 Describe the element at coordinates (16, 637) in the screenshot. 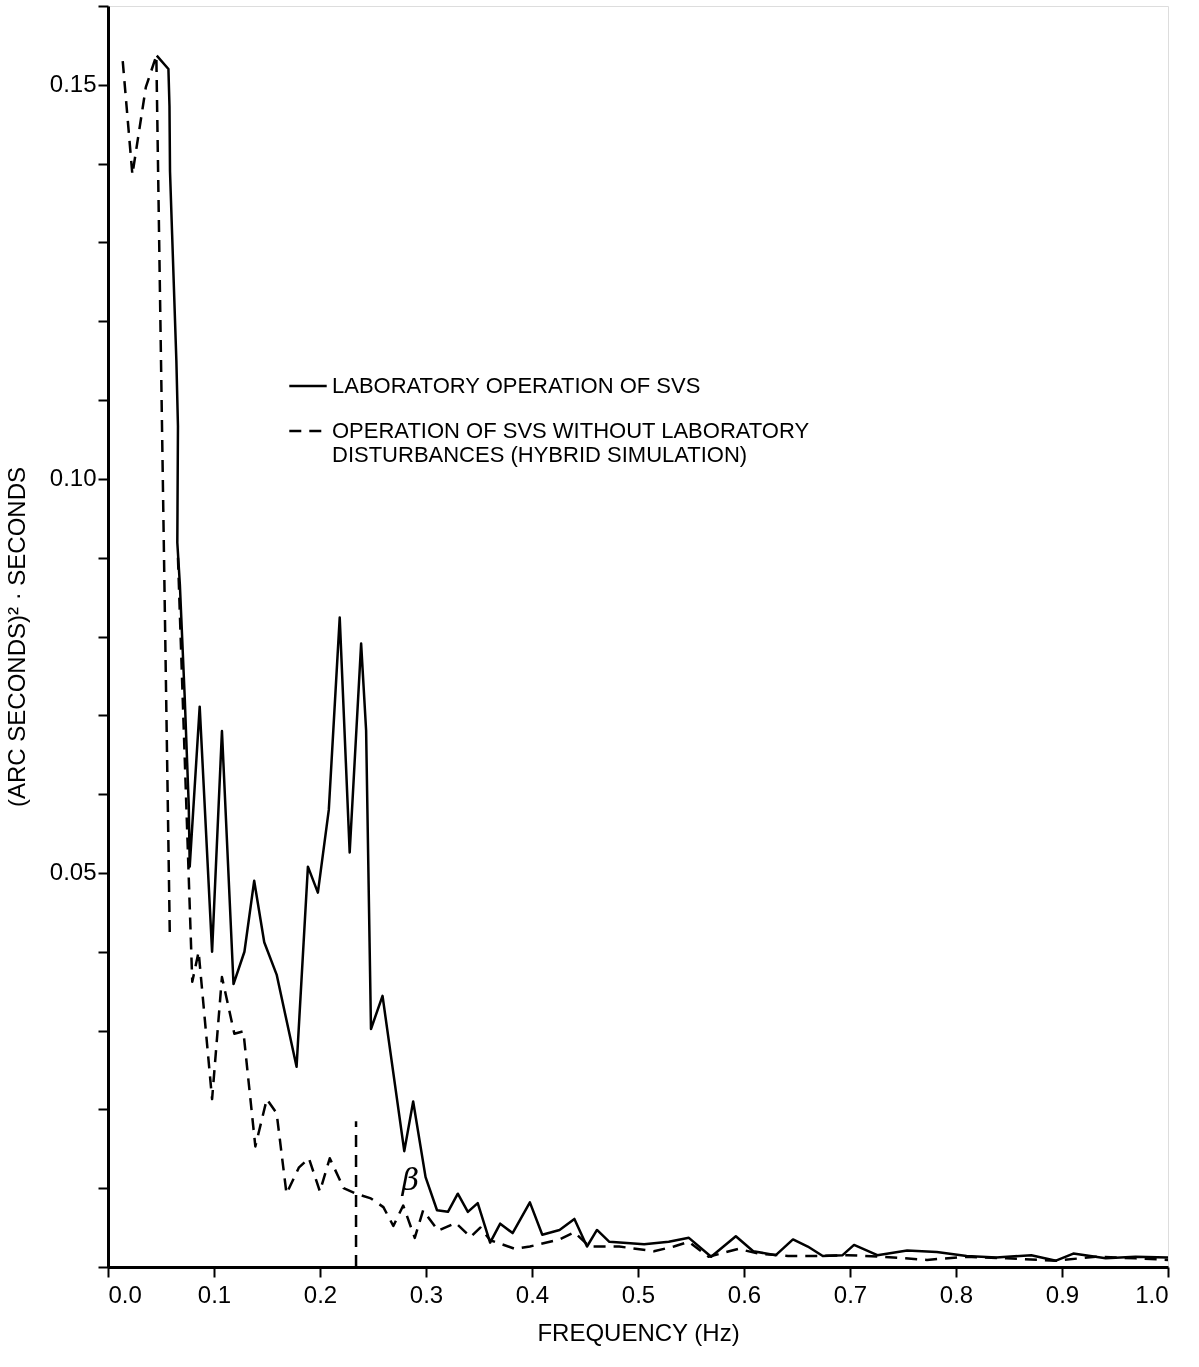

I see `y-axis-title: (ARC SECONDS)² · SECONDS` at that location.